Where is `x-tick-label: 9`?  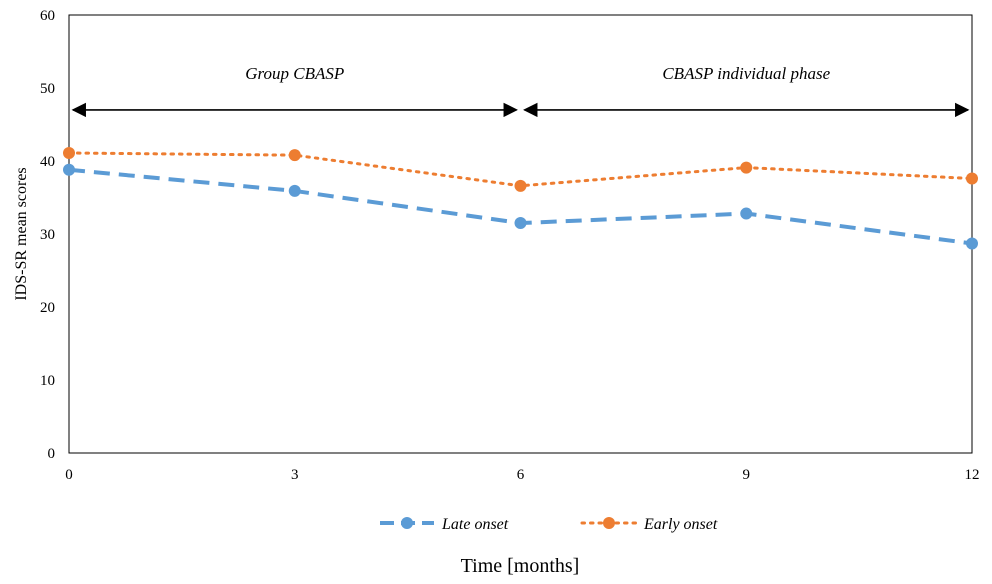 x-tick-label: 9 is located at coordinates (747, 475).